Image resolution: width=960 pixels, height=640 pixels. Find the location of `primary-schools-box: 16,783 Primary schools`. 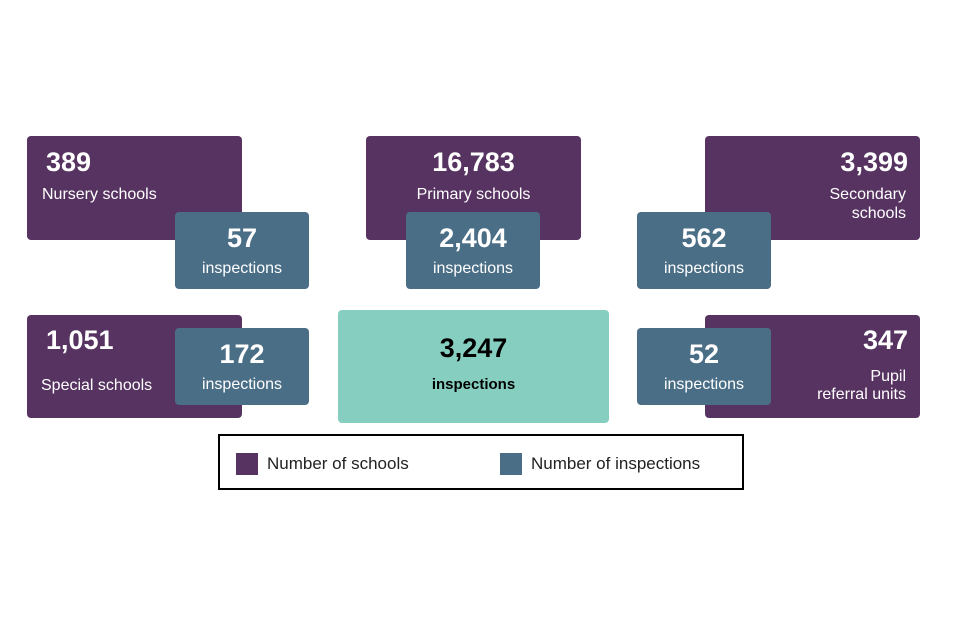

primary-schools-box: 16,783 Primary schools is located at coordinates (473, 188).